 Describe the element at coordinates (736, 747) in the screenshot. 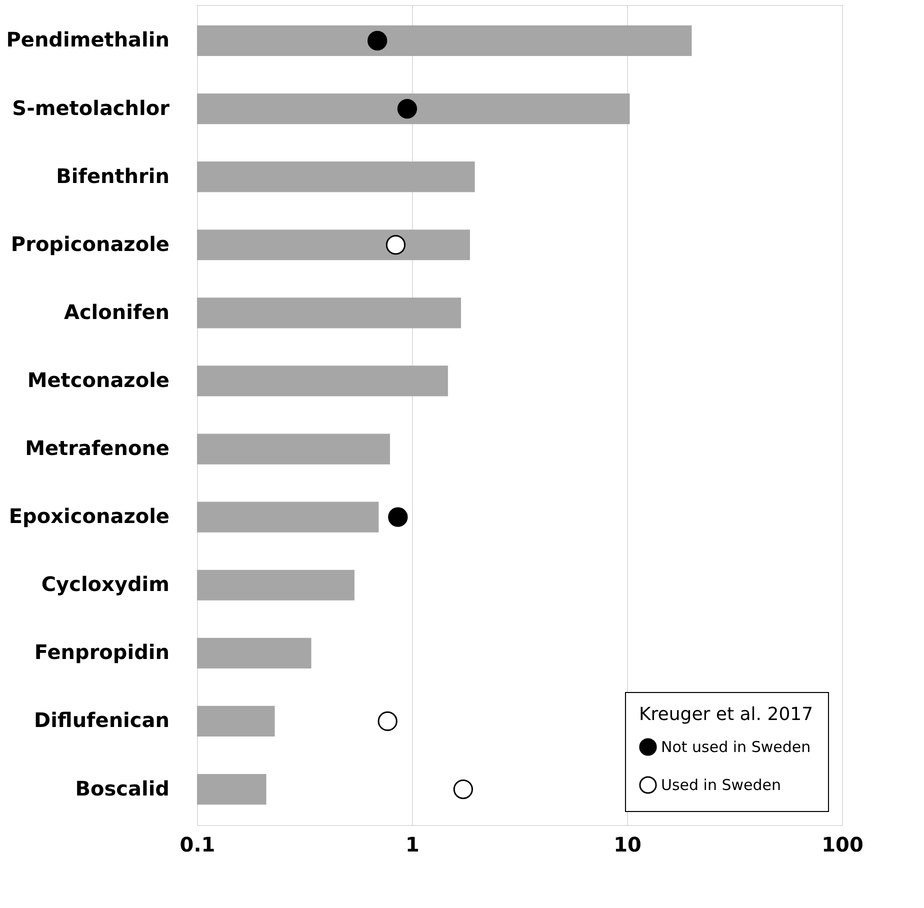

I see `legend-label: Not used in Sweden` at that location.